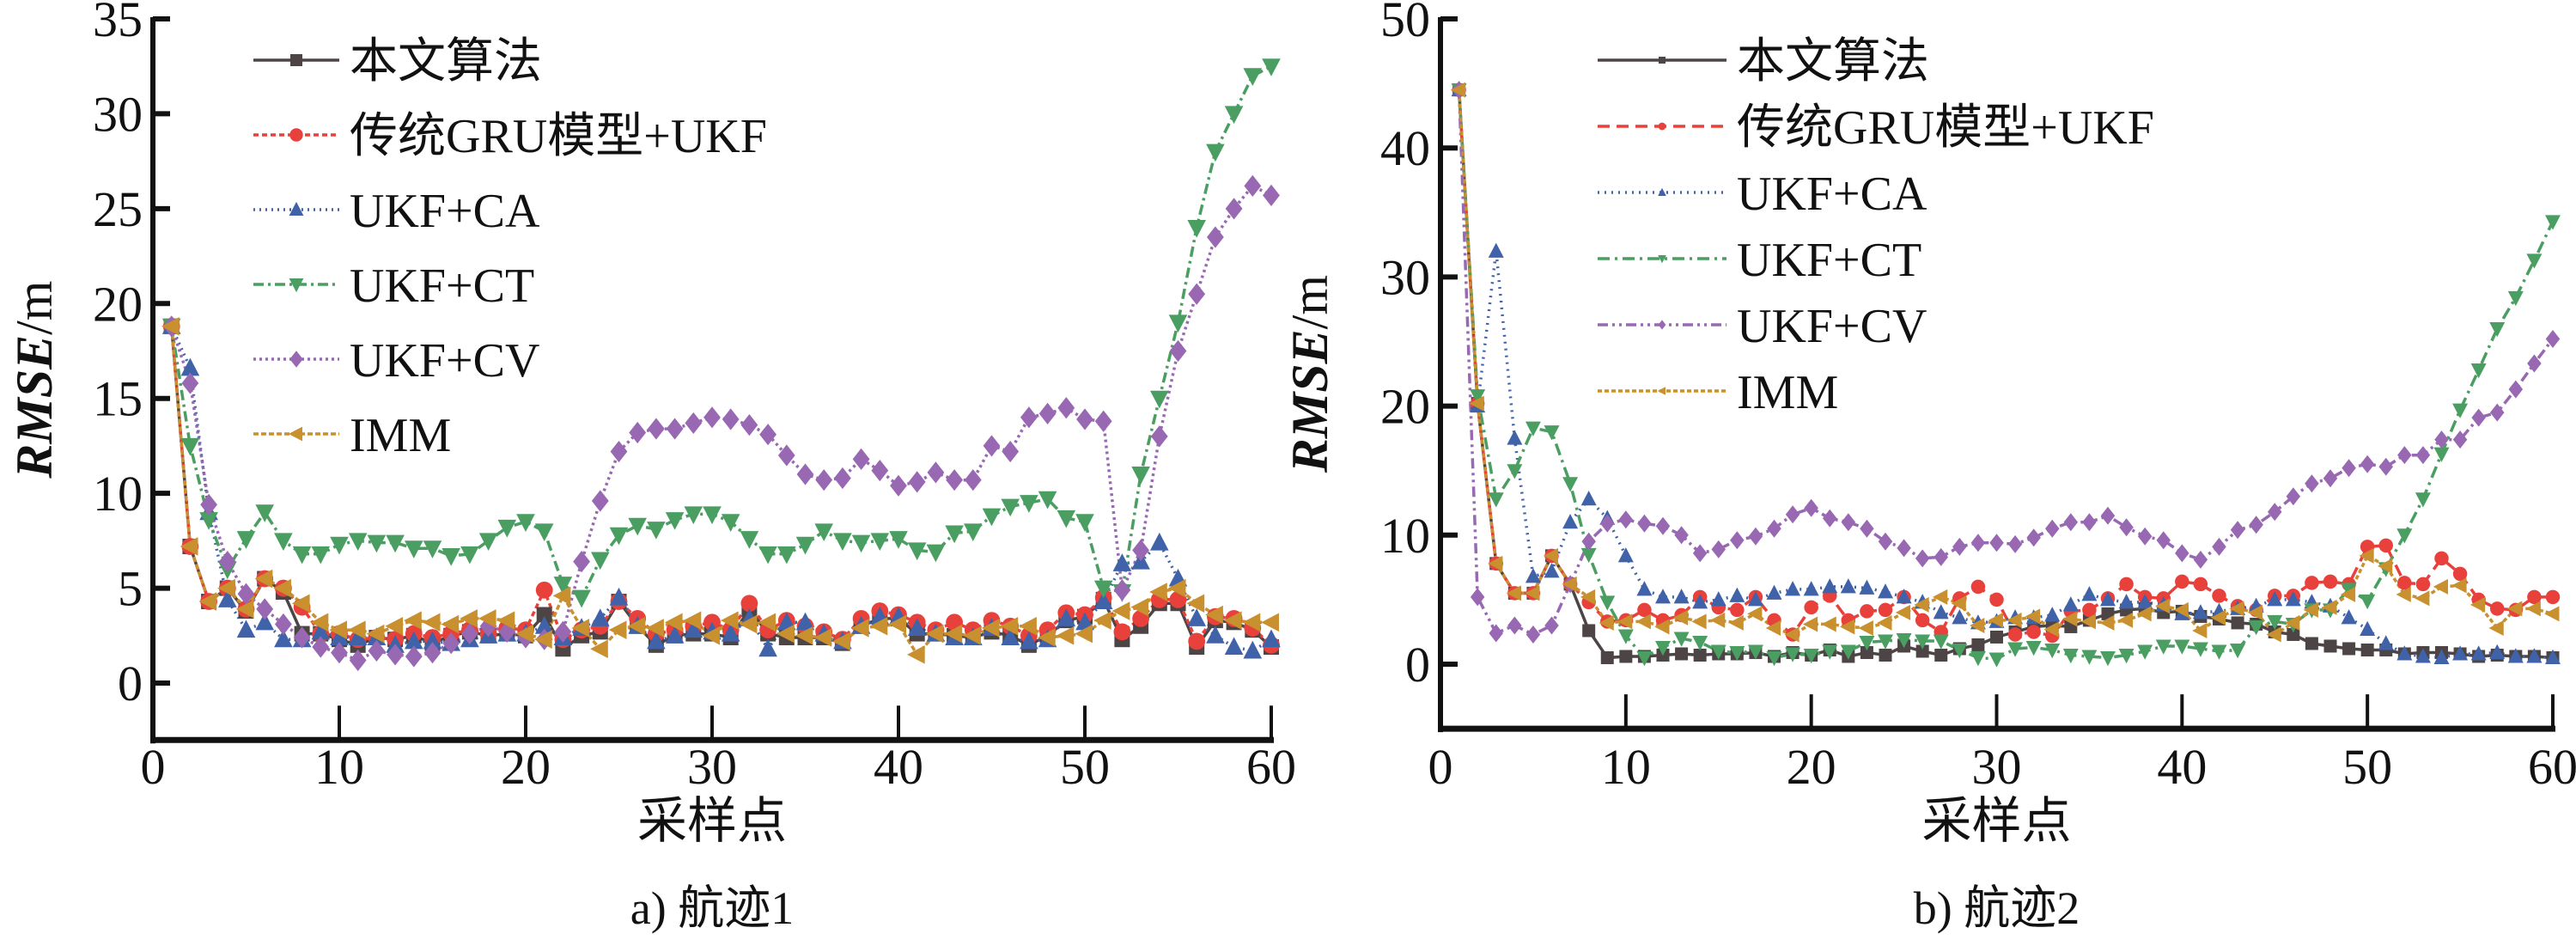 The width and height of the screenshot is (2576, 952). Describe the element at coordinates (1997, 767) in the screenshot. I see `x-tick-label: 30` at that location.